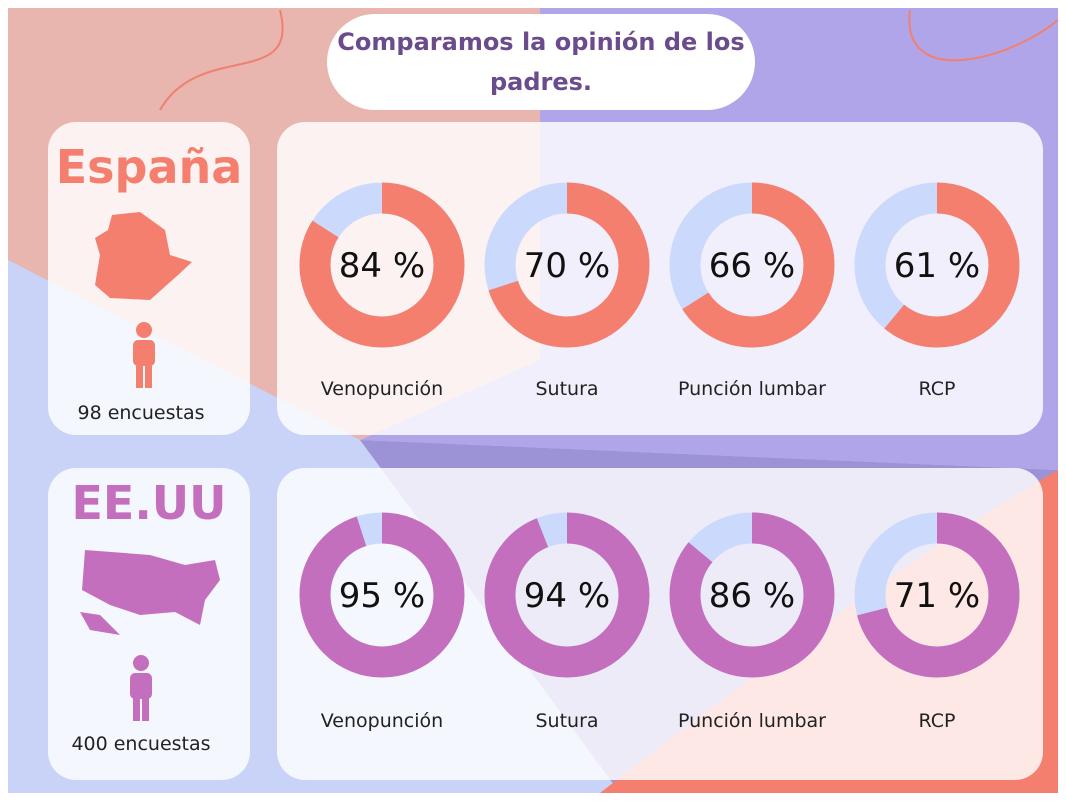  I want to click on survey-count: 98 encuestas, so click(141, 413).